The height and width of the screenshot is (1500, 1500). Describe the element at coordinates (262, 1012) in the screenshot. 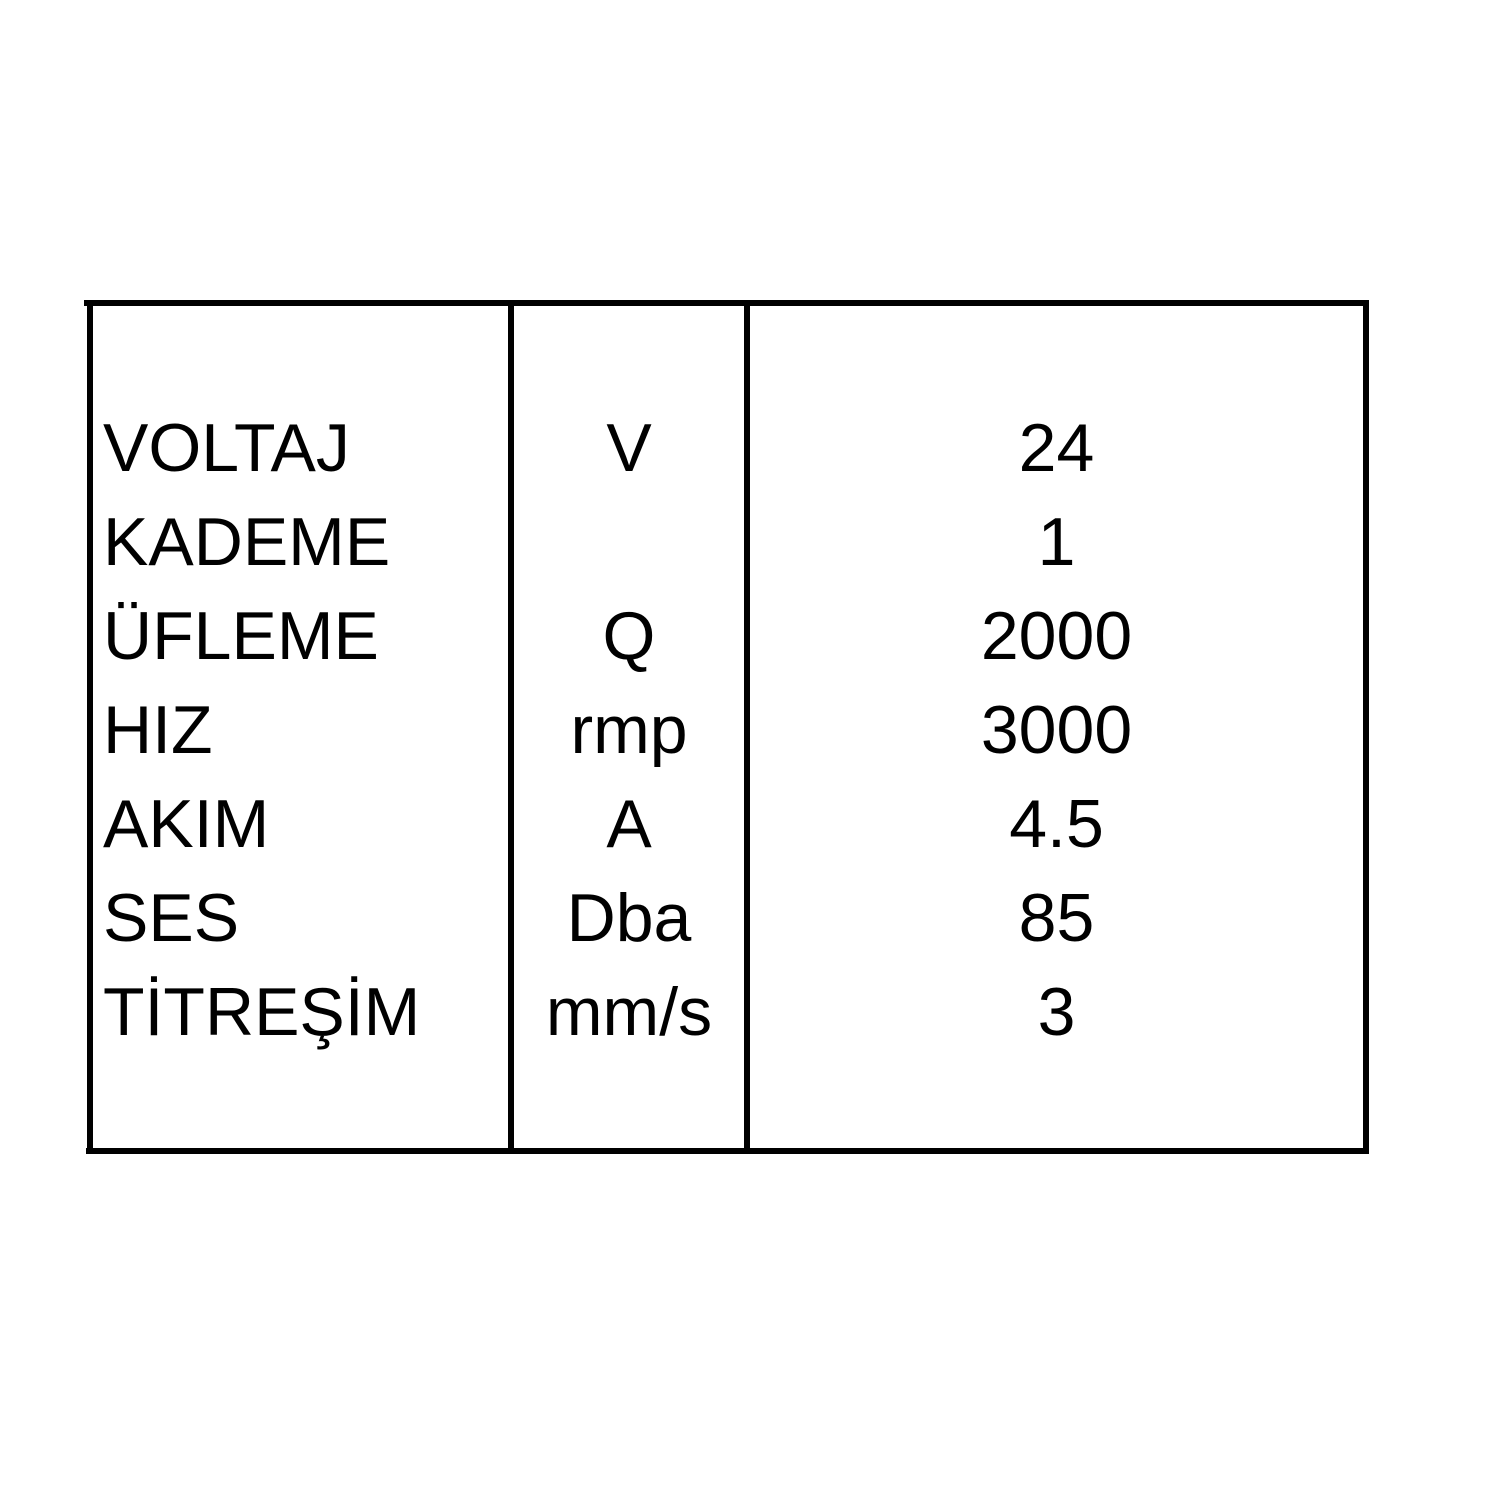

I see `parameter-cell: TİTREŞİM` at that location.